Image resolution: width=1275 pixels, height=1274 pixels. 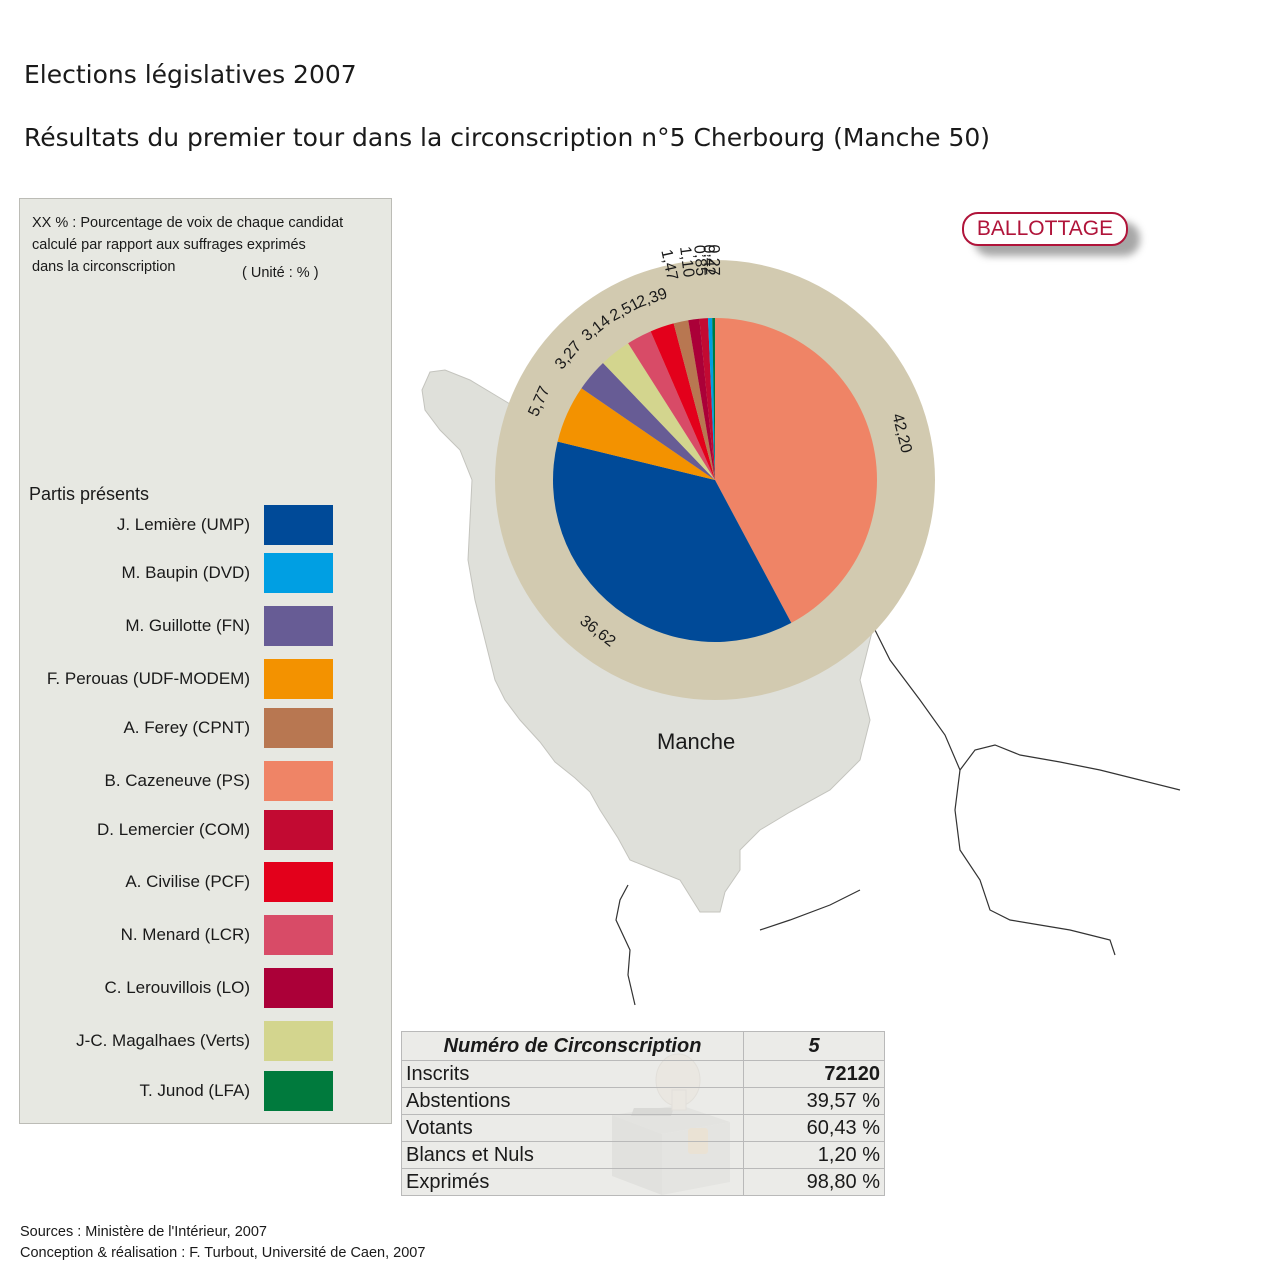 I want to click on table-header-row: Numéro de Circonscription 5, so click(x=643, y=1046).